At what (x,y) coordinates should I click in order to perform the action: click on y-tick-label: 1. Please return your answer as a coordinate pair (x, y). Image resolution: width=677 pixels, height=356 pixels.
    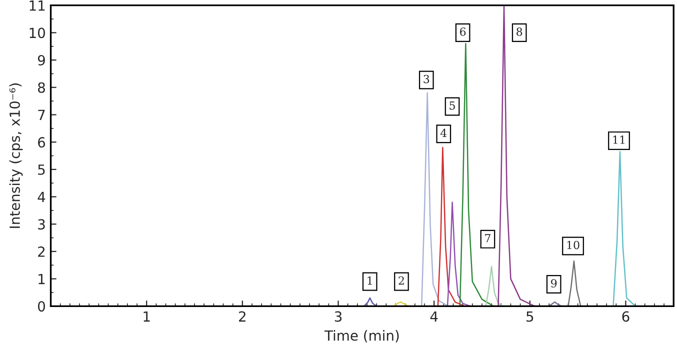
    Looking at the image, I should click on (41, 279).